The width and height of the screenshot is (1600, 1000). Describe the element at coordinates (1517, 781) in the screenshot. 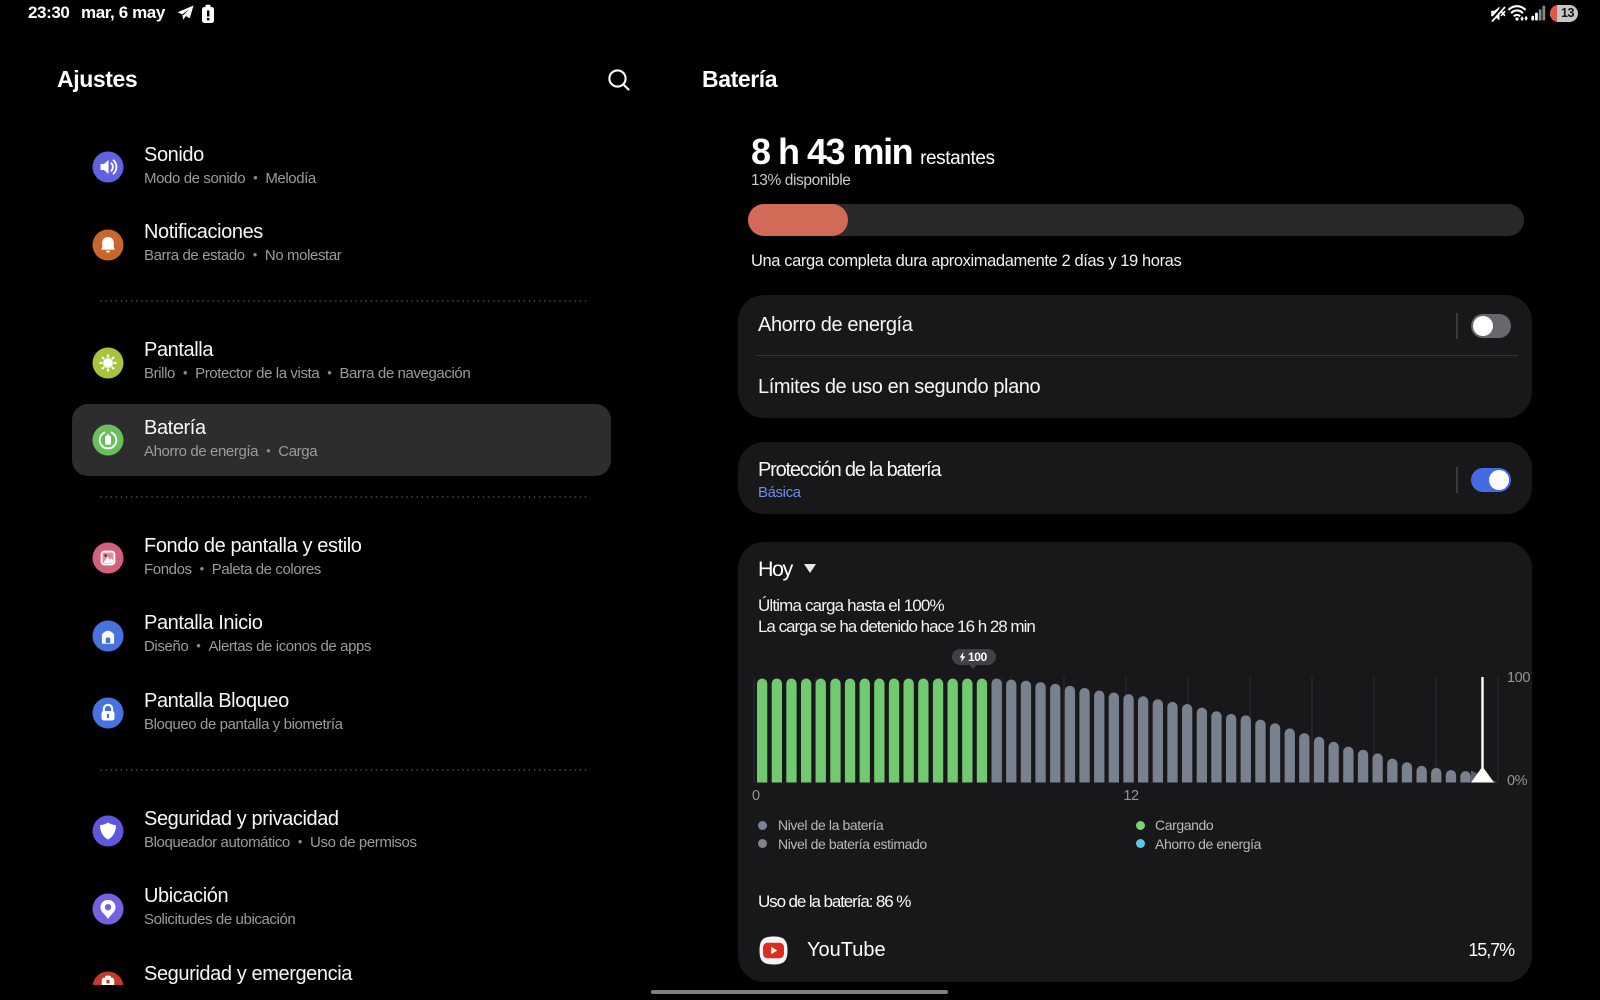

I see `svg-text: 0%` at that location.